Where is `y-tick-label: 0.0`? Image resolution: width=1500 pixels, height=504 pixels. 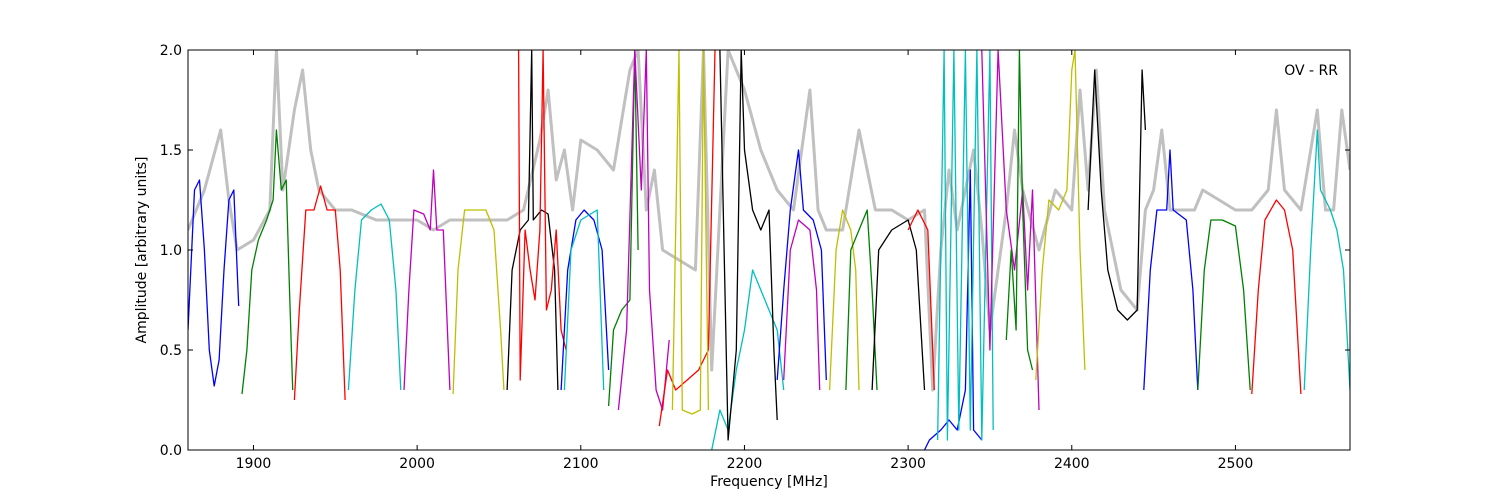
y-tick-label: 0.0 is located at coordinates (171, 451).